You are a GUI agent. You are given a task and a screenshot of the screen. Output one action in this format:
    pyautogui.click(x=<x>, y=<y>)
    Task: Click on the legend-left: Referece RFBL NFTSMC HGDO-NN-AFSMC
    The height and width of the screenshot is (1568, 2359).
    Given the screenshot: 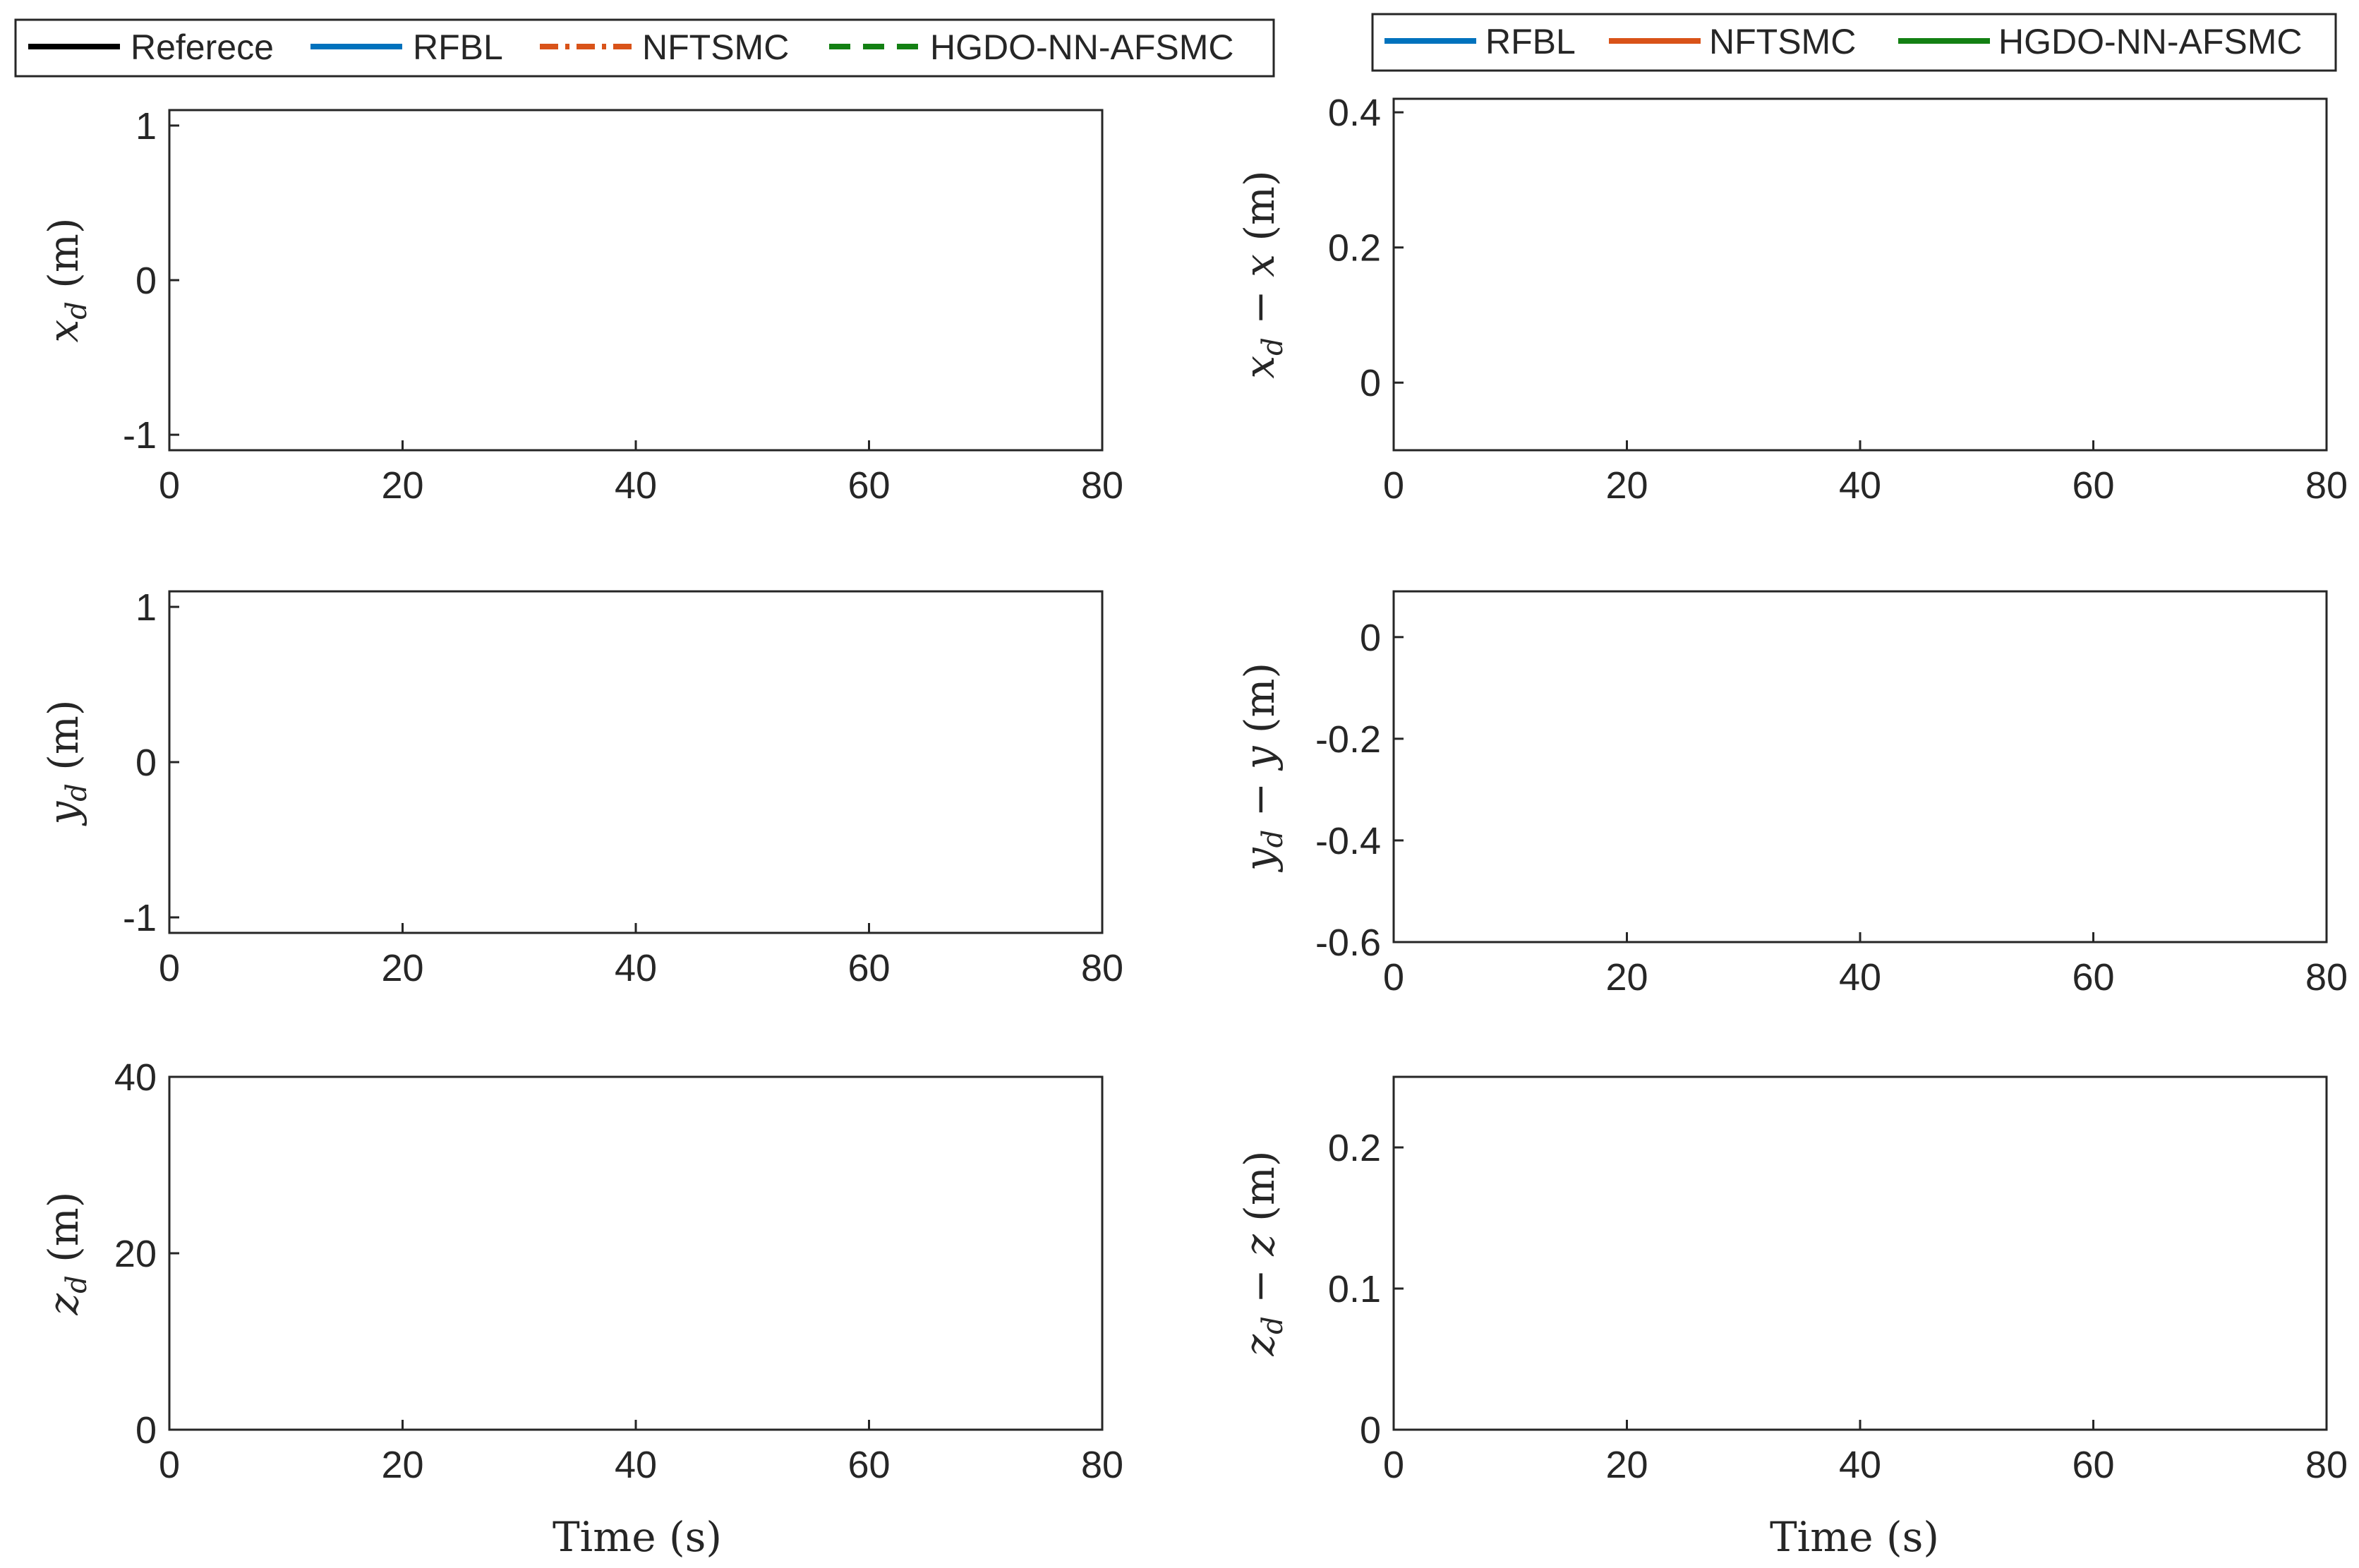 What is the action you would take?
    pyautogui.click(x=644, y=48)
    